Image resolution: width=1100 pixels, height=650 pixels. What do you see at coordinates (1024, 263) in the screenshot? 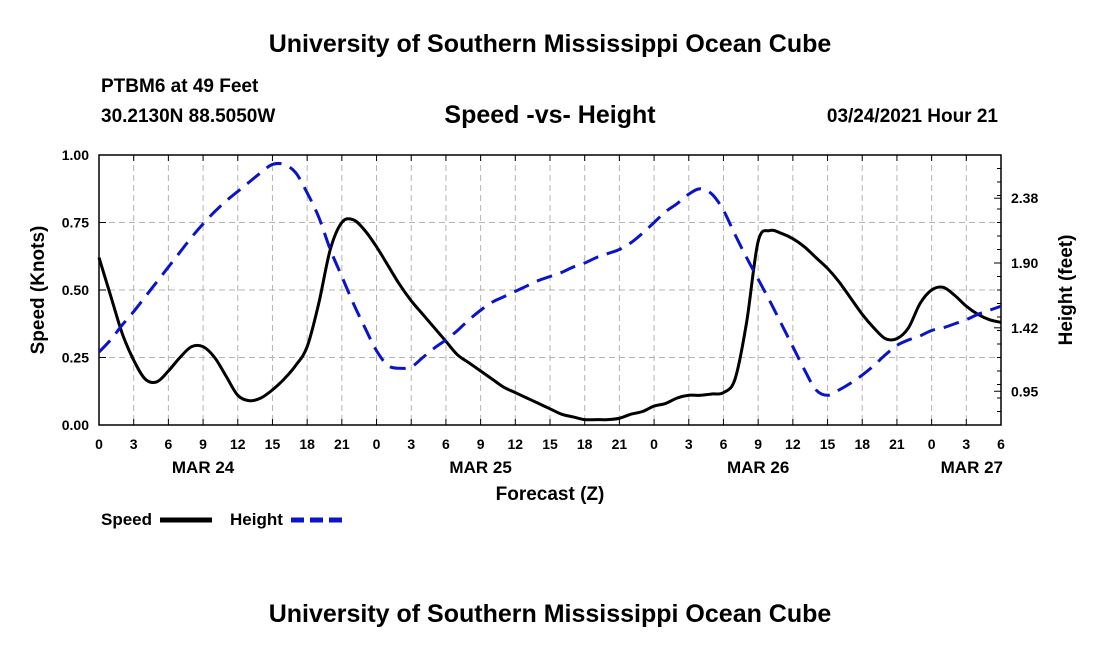
I see `y2-tick-label: 1.90` at bounding box center [1024, 263].